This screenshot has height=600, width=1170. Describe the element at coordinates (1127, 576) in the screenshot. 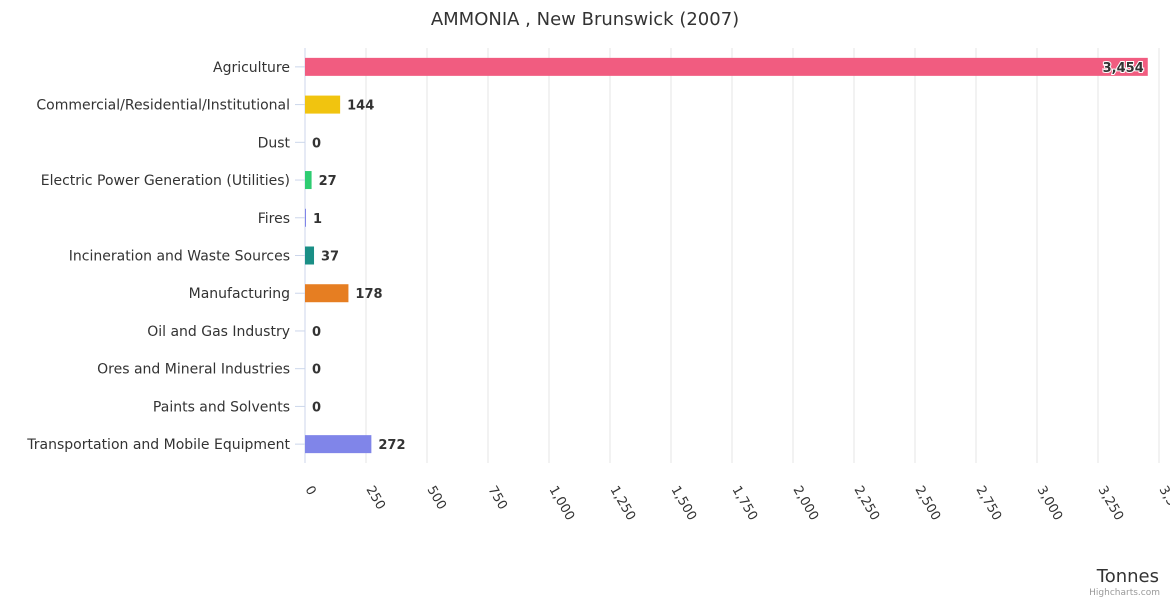

I see `x-axis-title: Tonnes` at that location.